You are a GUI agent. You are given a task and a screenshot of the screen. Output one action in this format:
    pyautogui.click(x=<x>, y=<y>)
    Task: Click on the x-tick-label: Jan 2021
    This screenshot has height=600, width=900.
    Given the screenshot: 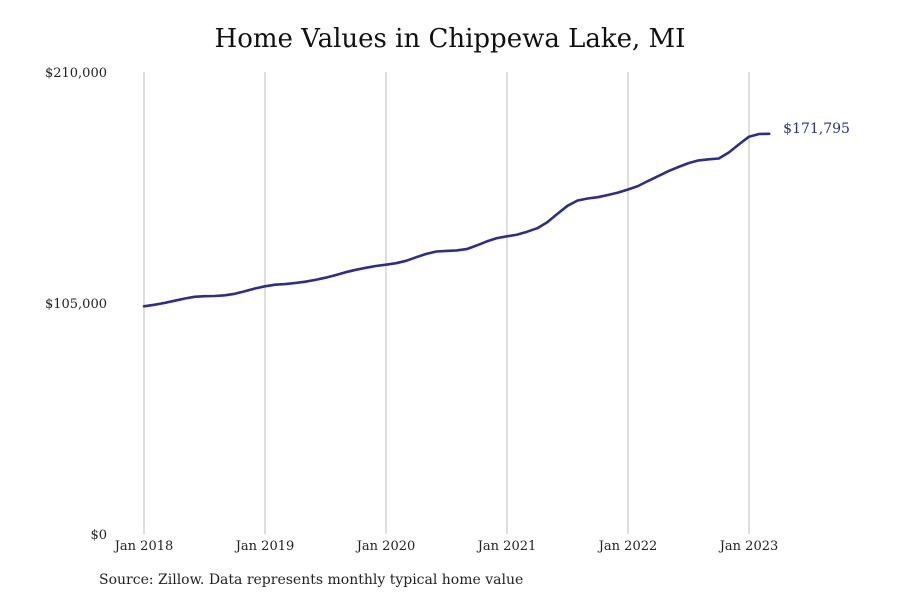 What is the action you would take?
    pyautogui.click(x=506, y=546)
    